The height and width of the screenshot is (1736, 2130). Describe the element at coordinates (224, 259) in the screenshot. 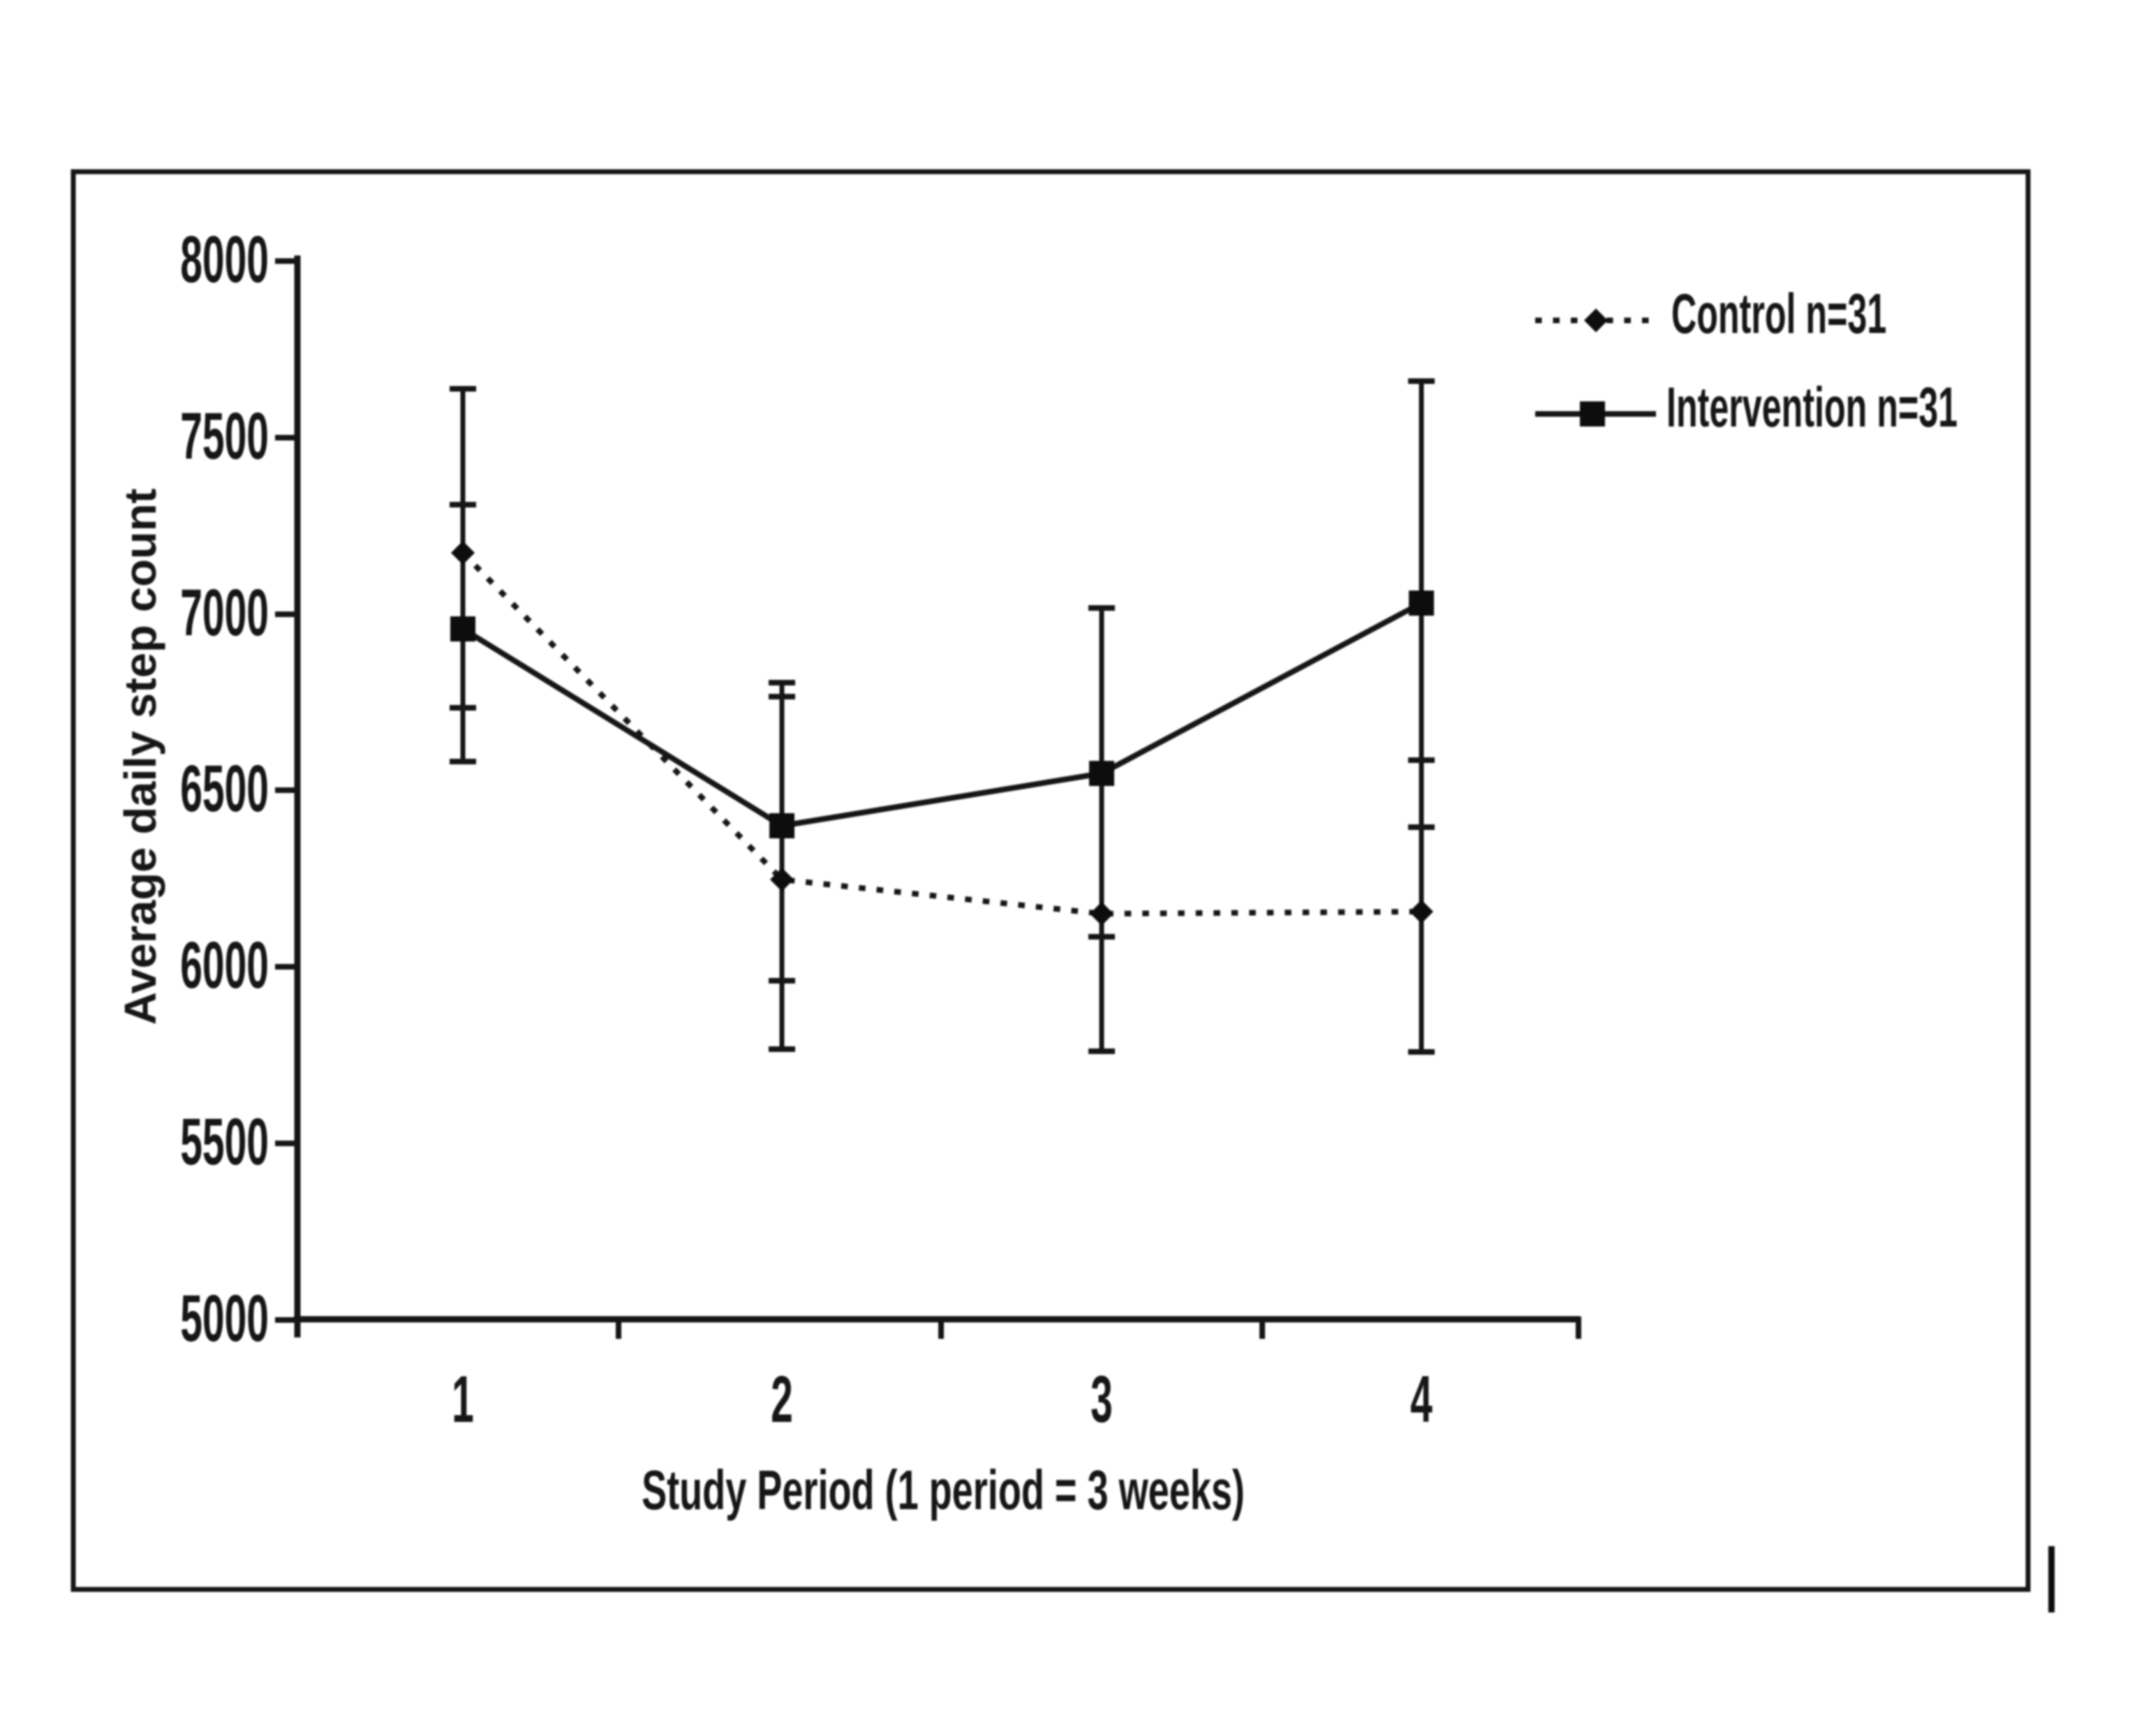

I see `svg-text: 8000` at that location.